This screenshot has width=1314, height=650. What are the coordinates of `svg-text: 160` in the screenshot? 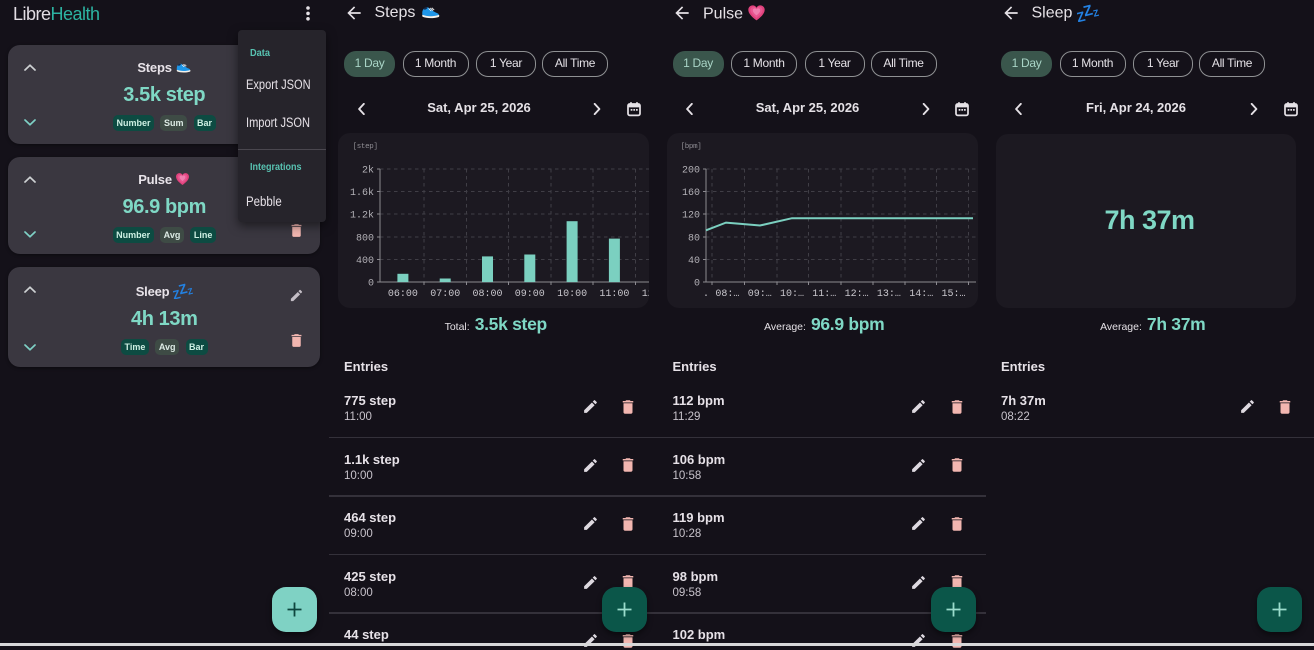 It's located at (691, 193).